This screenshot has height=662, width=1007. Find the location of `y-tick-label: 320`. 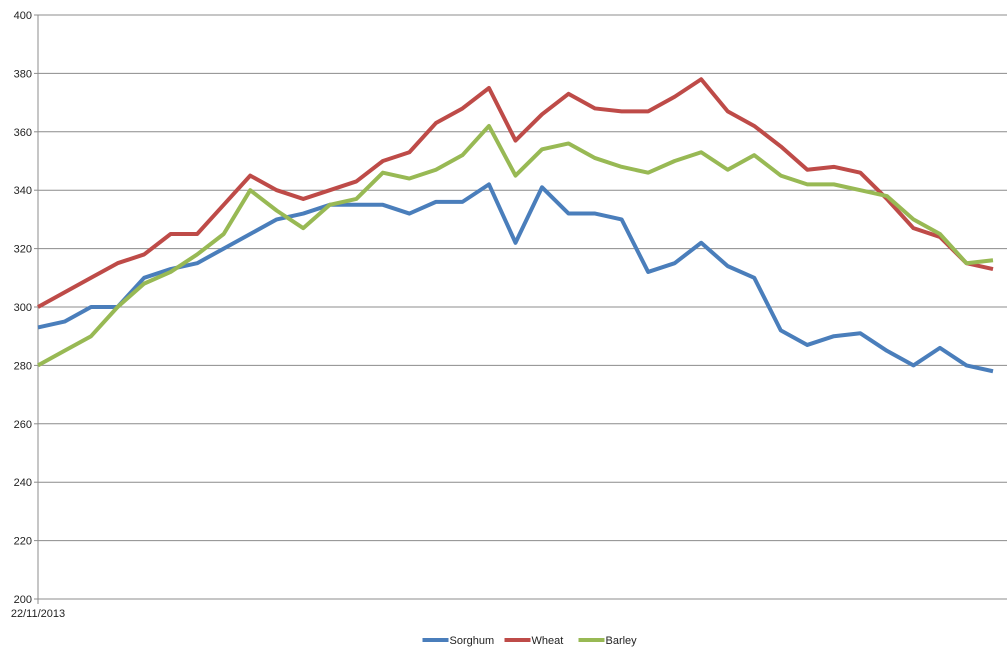

y-tick-label: 320 is located at coordinates (23, 250).